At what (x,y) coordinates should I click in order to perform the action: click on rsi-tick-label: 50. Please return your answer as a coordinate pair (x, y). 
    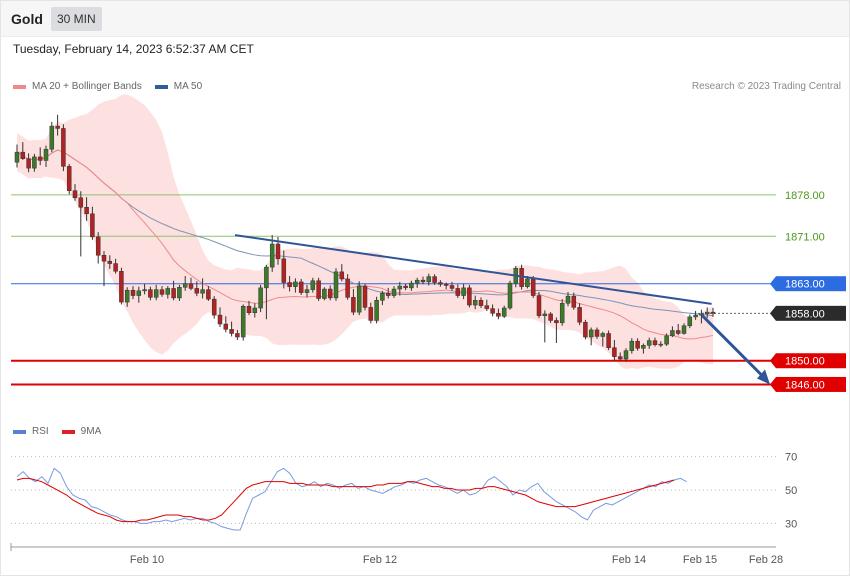
    Looking at the image, I should click on (791, 491).